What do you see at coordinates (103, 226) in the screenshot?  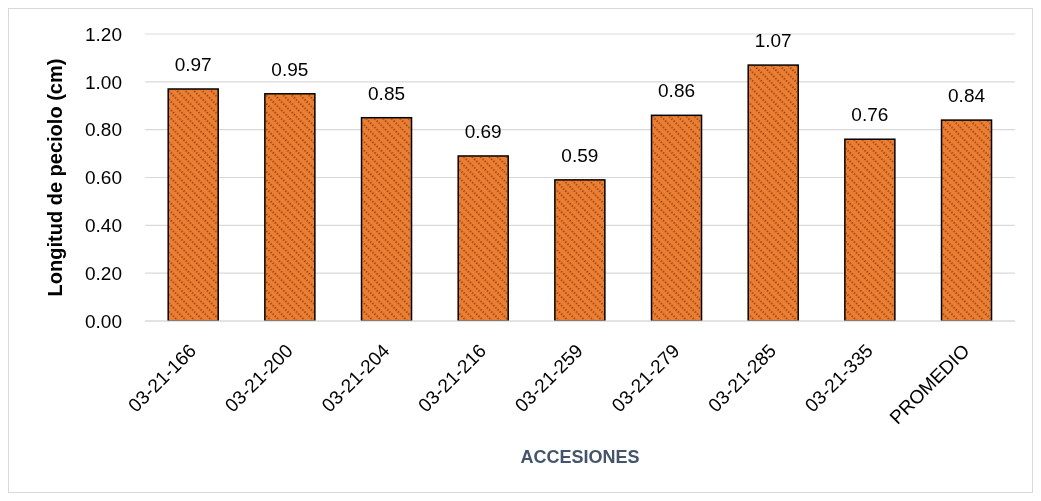 I see `y-tick-label: 0.40` at bounding box center [103, 226].